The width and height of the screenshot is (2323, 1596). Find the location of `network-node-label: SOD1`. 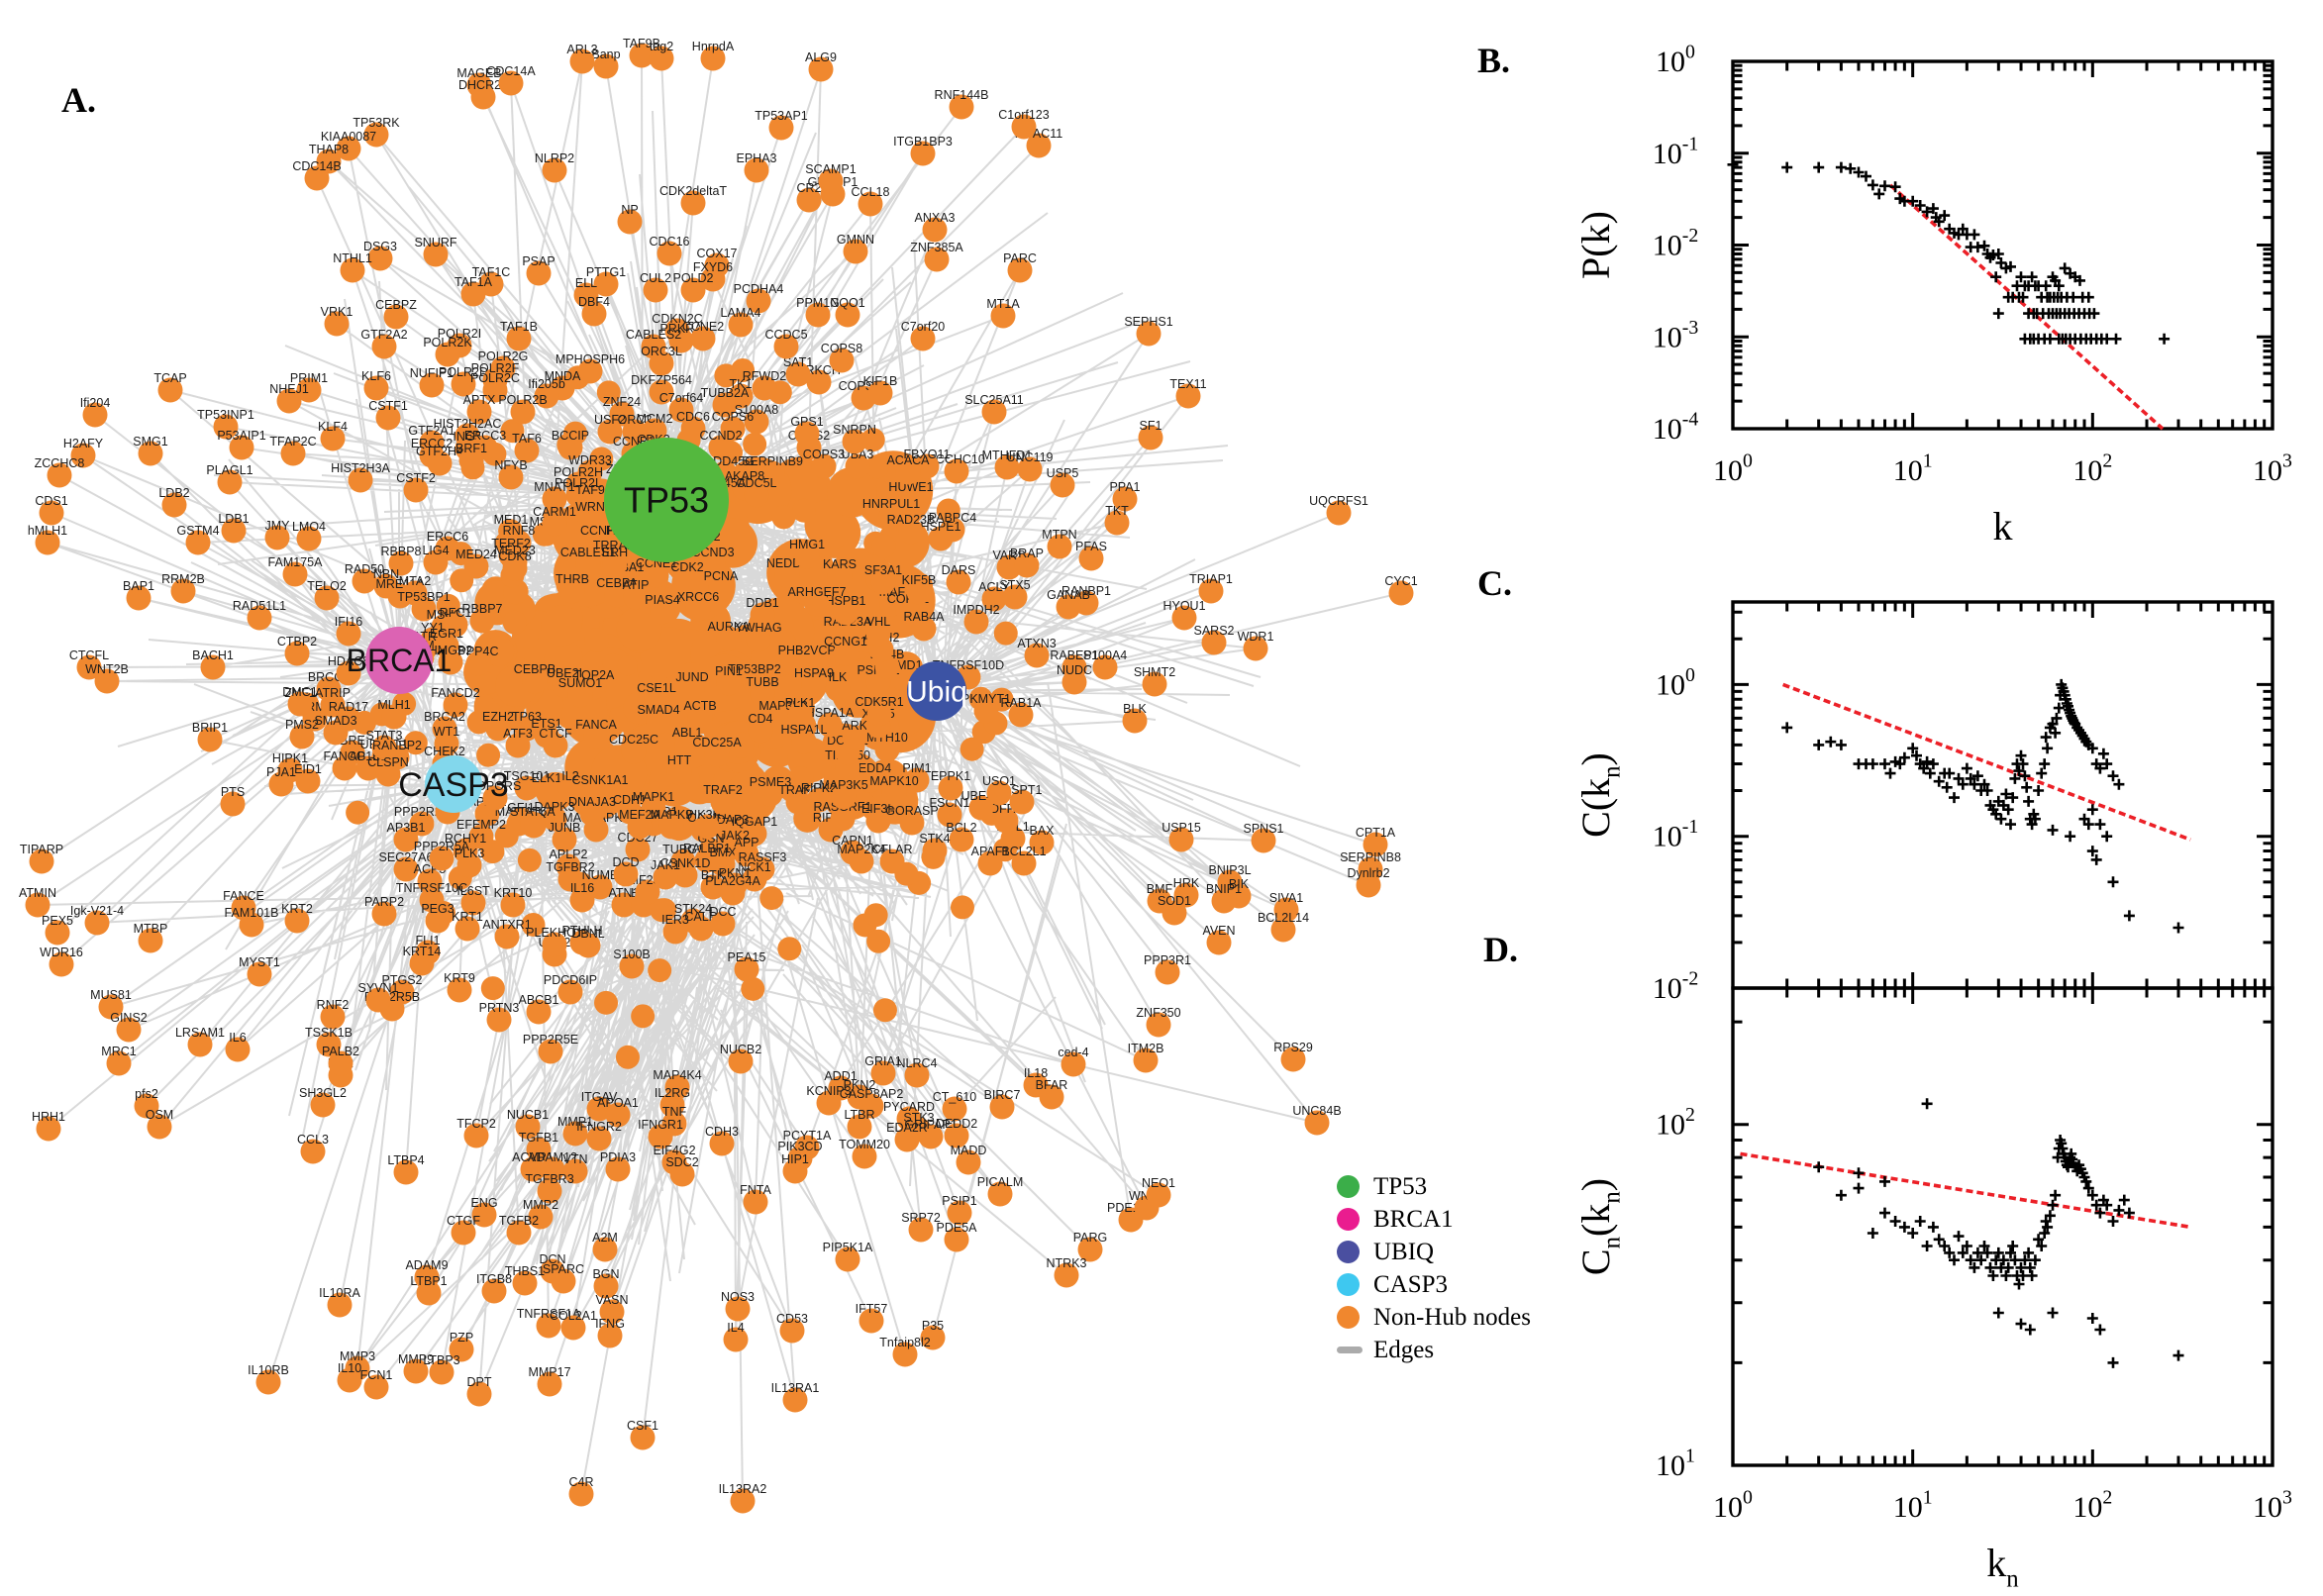

network-node-label: SOD1 is located at coordinates (1175, 901).